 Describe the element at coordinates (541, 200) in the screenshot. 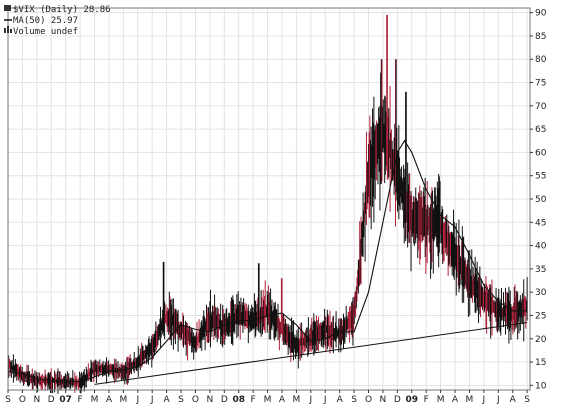

I see `y-tick-label: 50` at that location.